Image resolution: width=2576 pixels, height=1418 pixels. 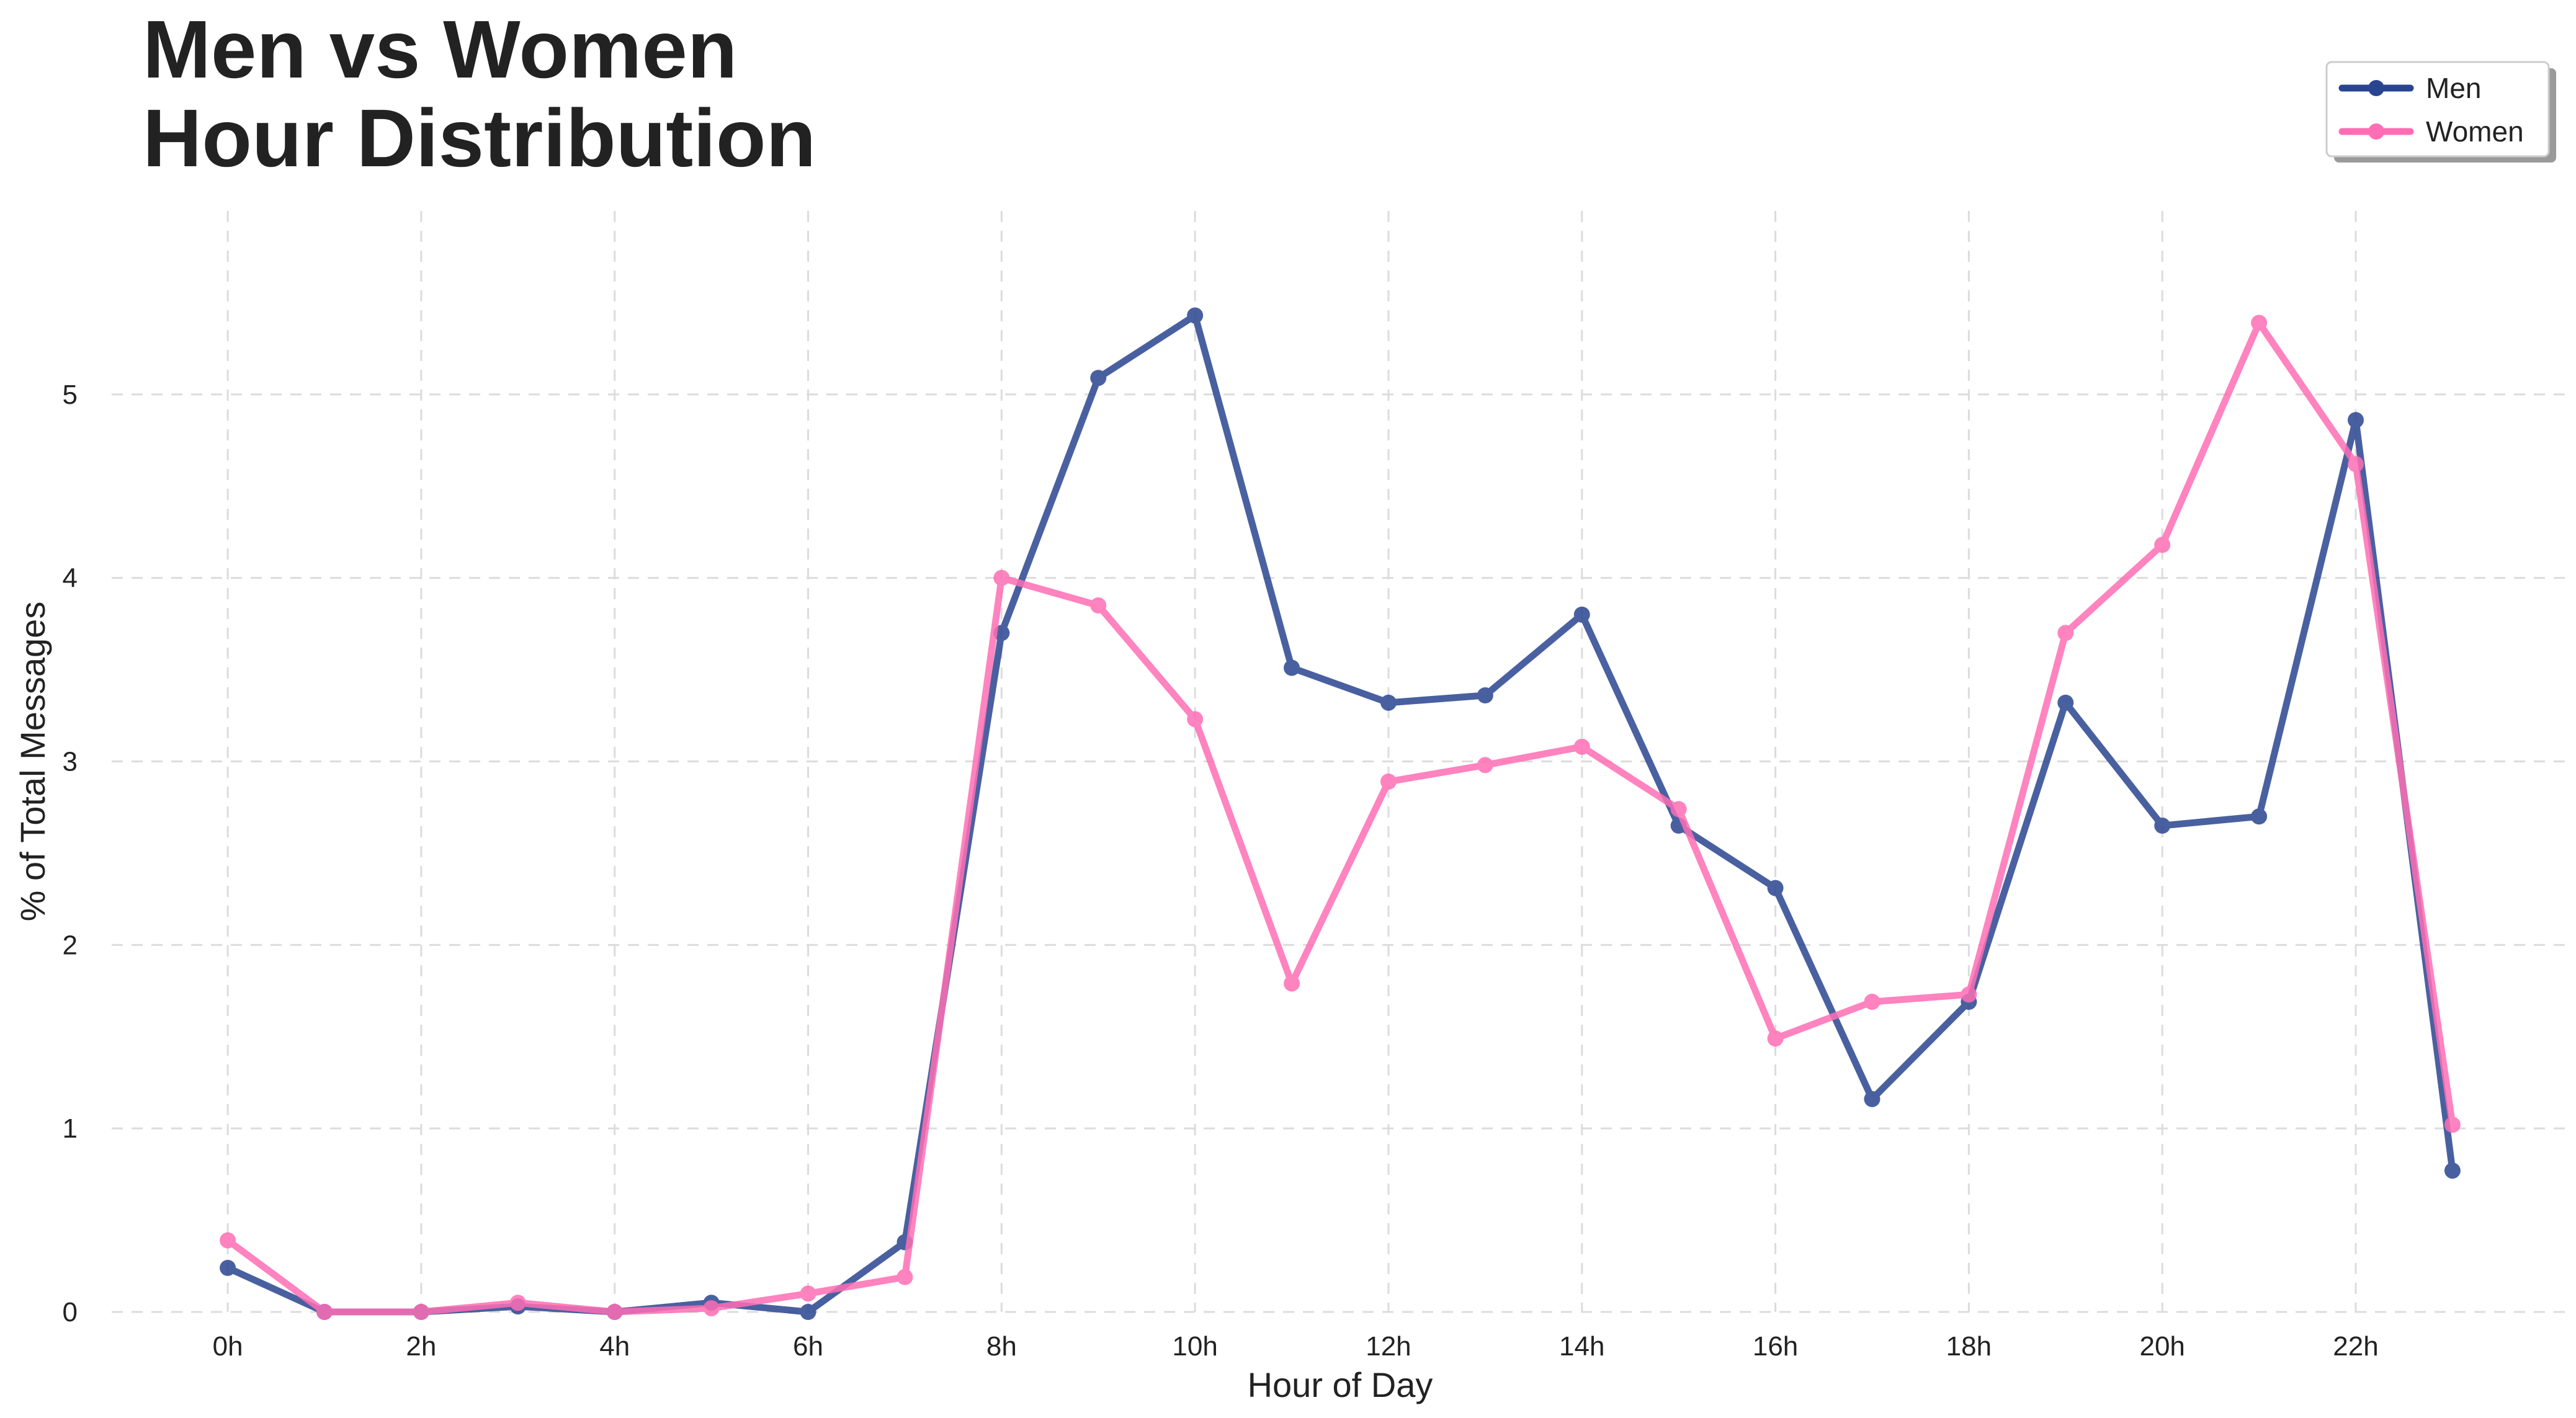 I want to click on y-tick-label: 0, so click(x=70, y=1312).